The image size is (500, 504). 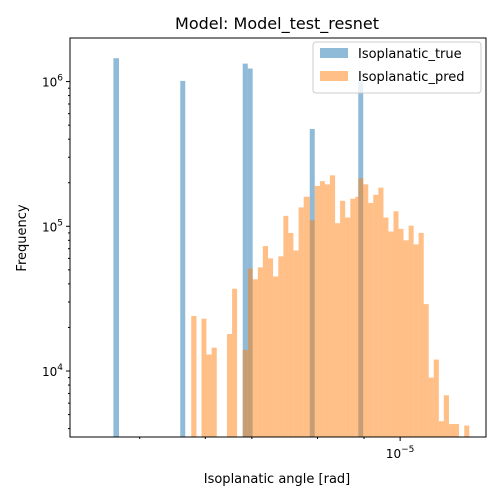 What do you see at coordinates (334, 76) in the screenshot?
I see `legend-swatch-isoplanatic-pred` at bounding box center [334, 76].